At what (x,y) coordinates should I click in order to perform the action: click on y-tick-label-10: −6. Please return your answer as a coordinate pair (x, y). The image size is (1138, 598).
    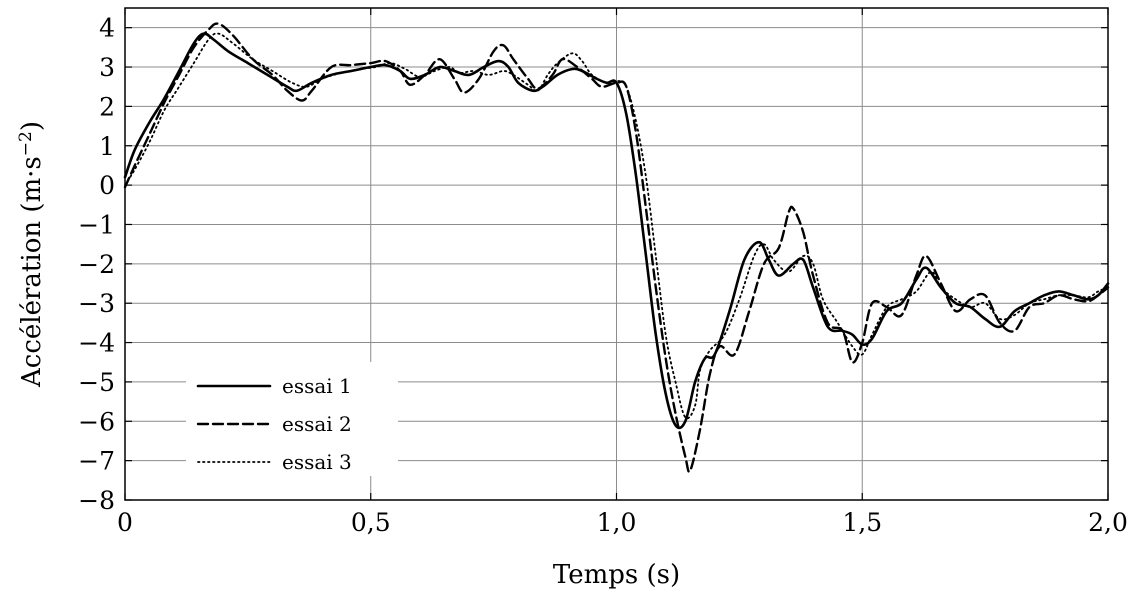
    Looking at the image, I should click on (96, 421).